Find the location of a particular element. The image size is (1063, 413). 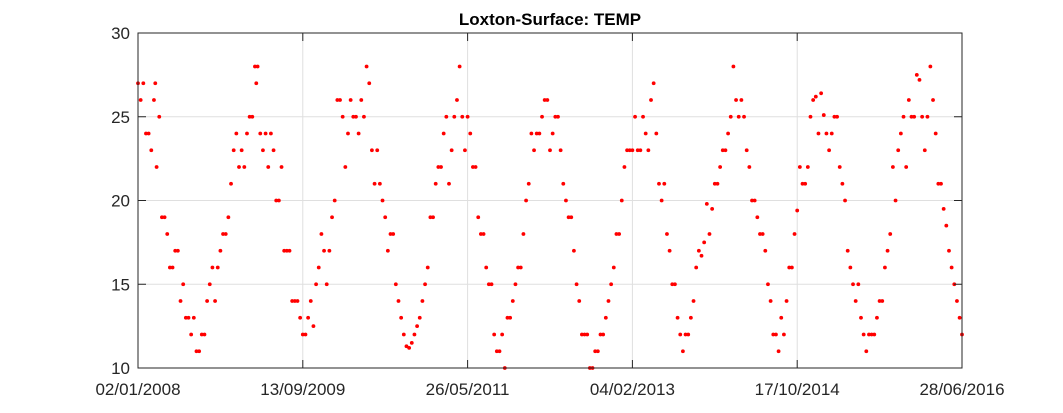

y-tick-label: 30 is located at coordinates (120, 33).